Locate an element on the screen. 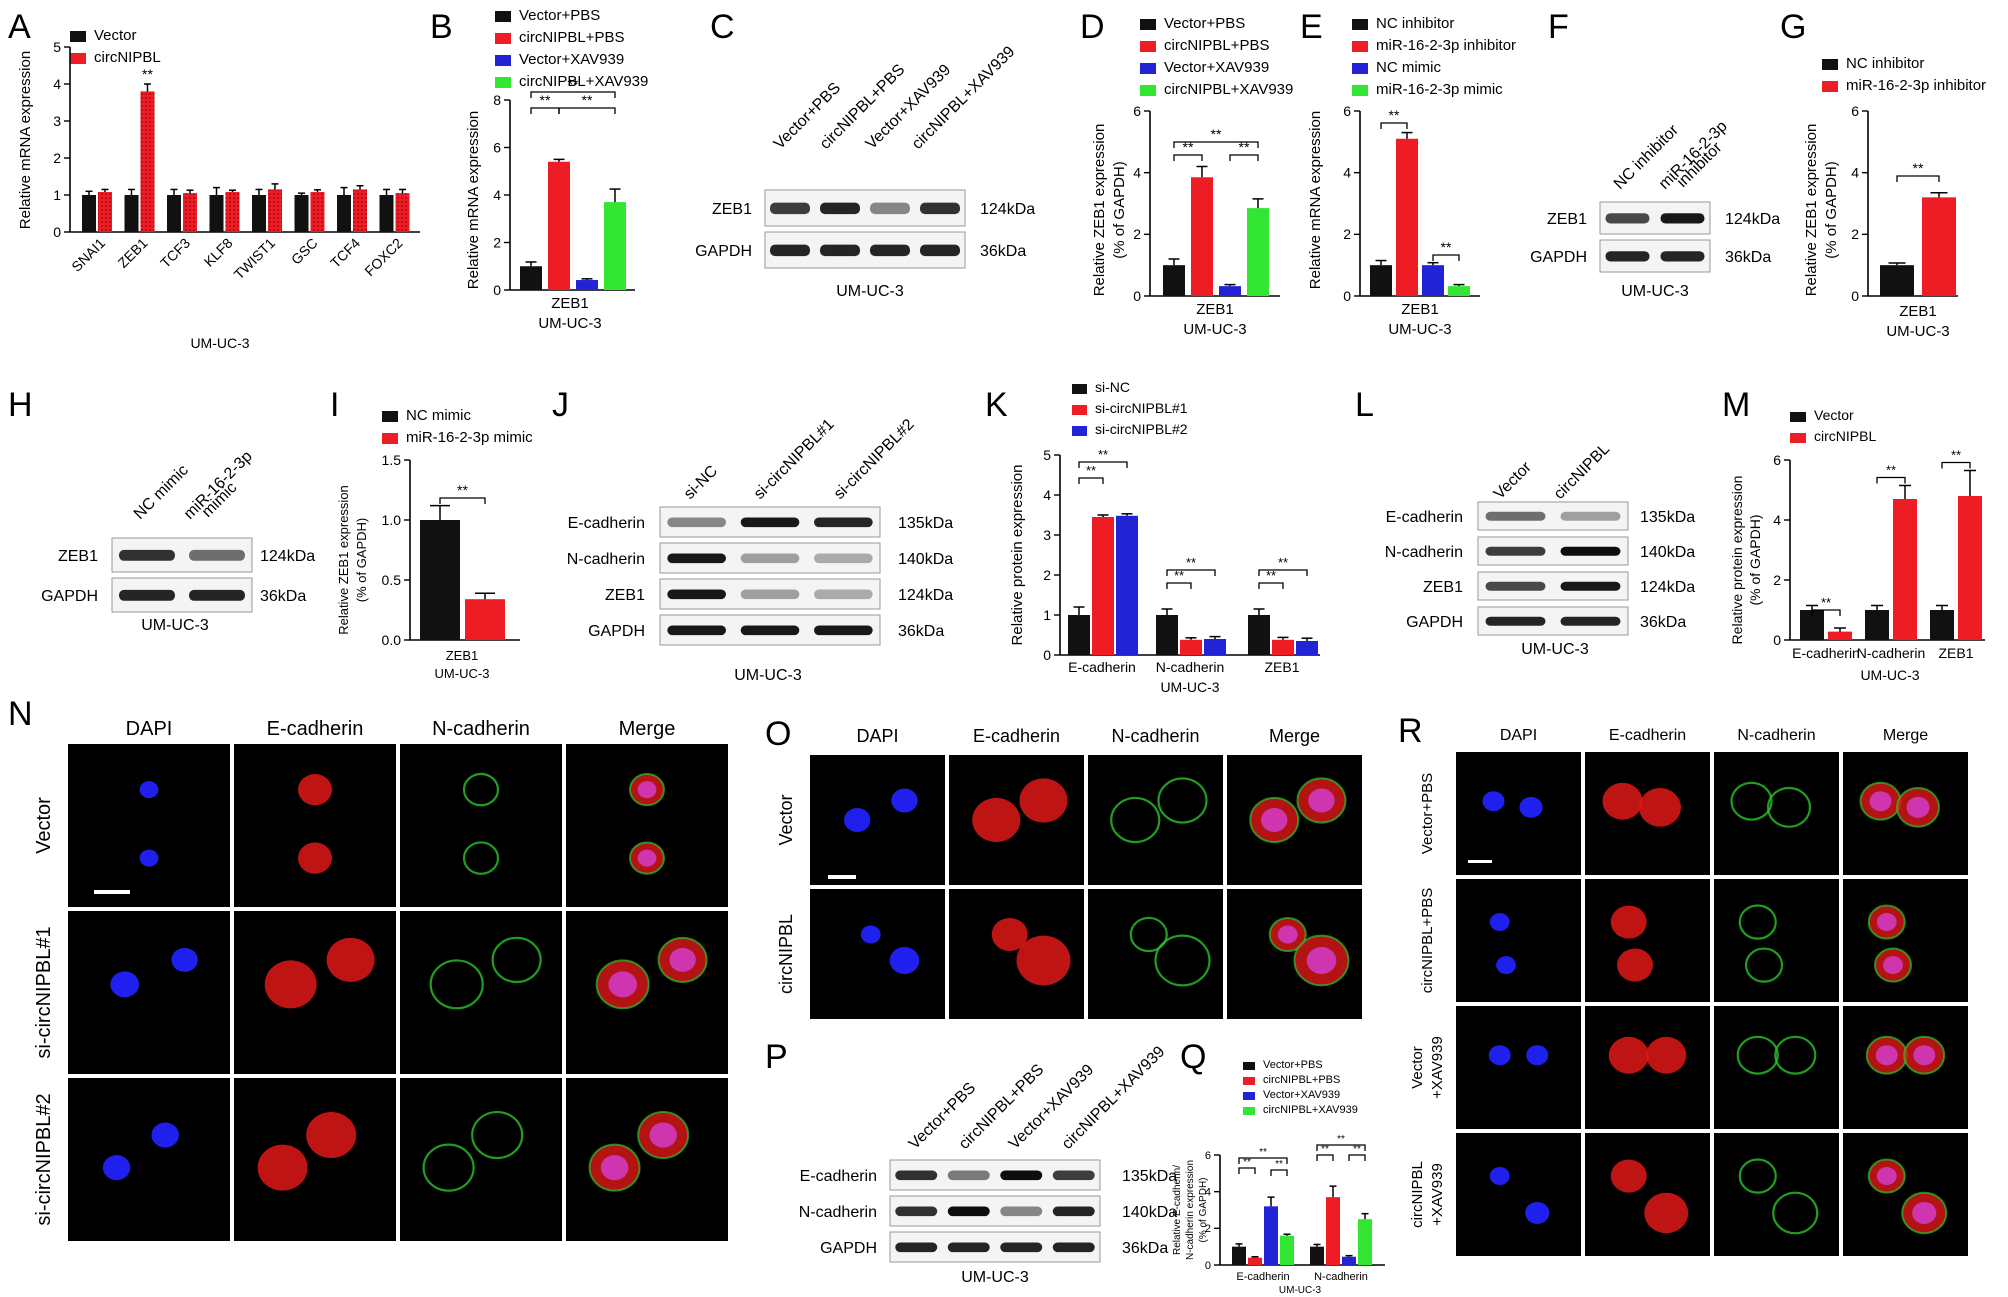 This screenshot has height=1297, width=2008. row-label: Vector is located at coordinates (44, 825).